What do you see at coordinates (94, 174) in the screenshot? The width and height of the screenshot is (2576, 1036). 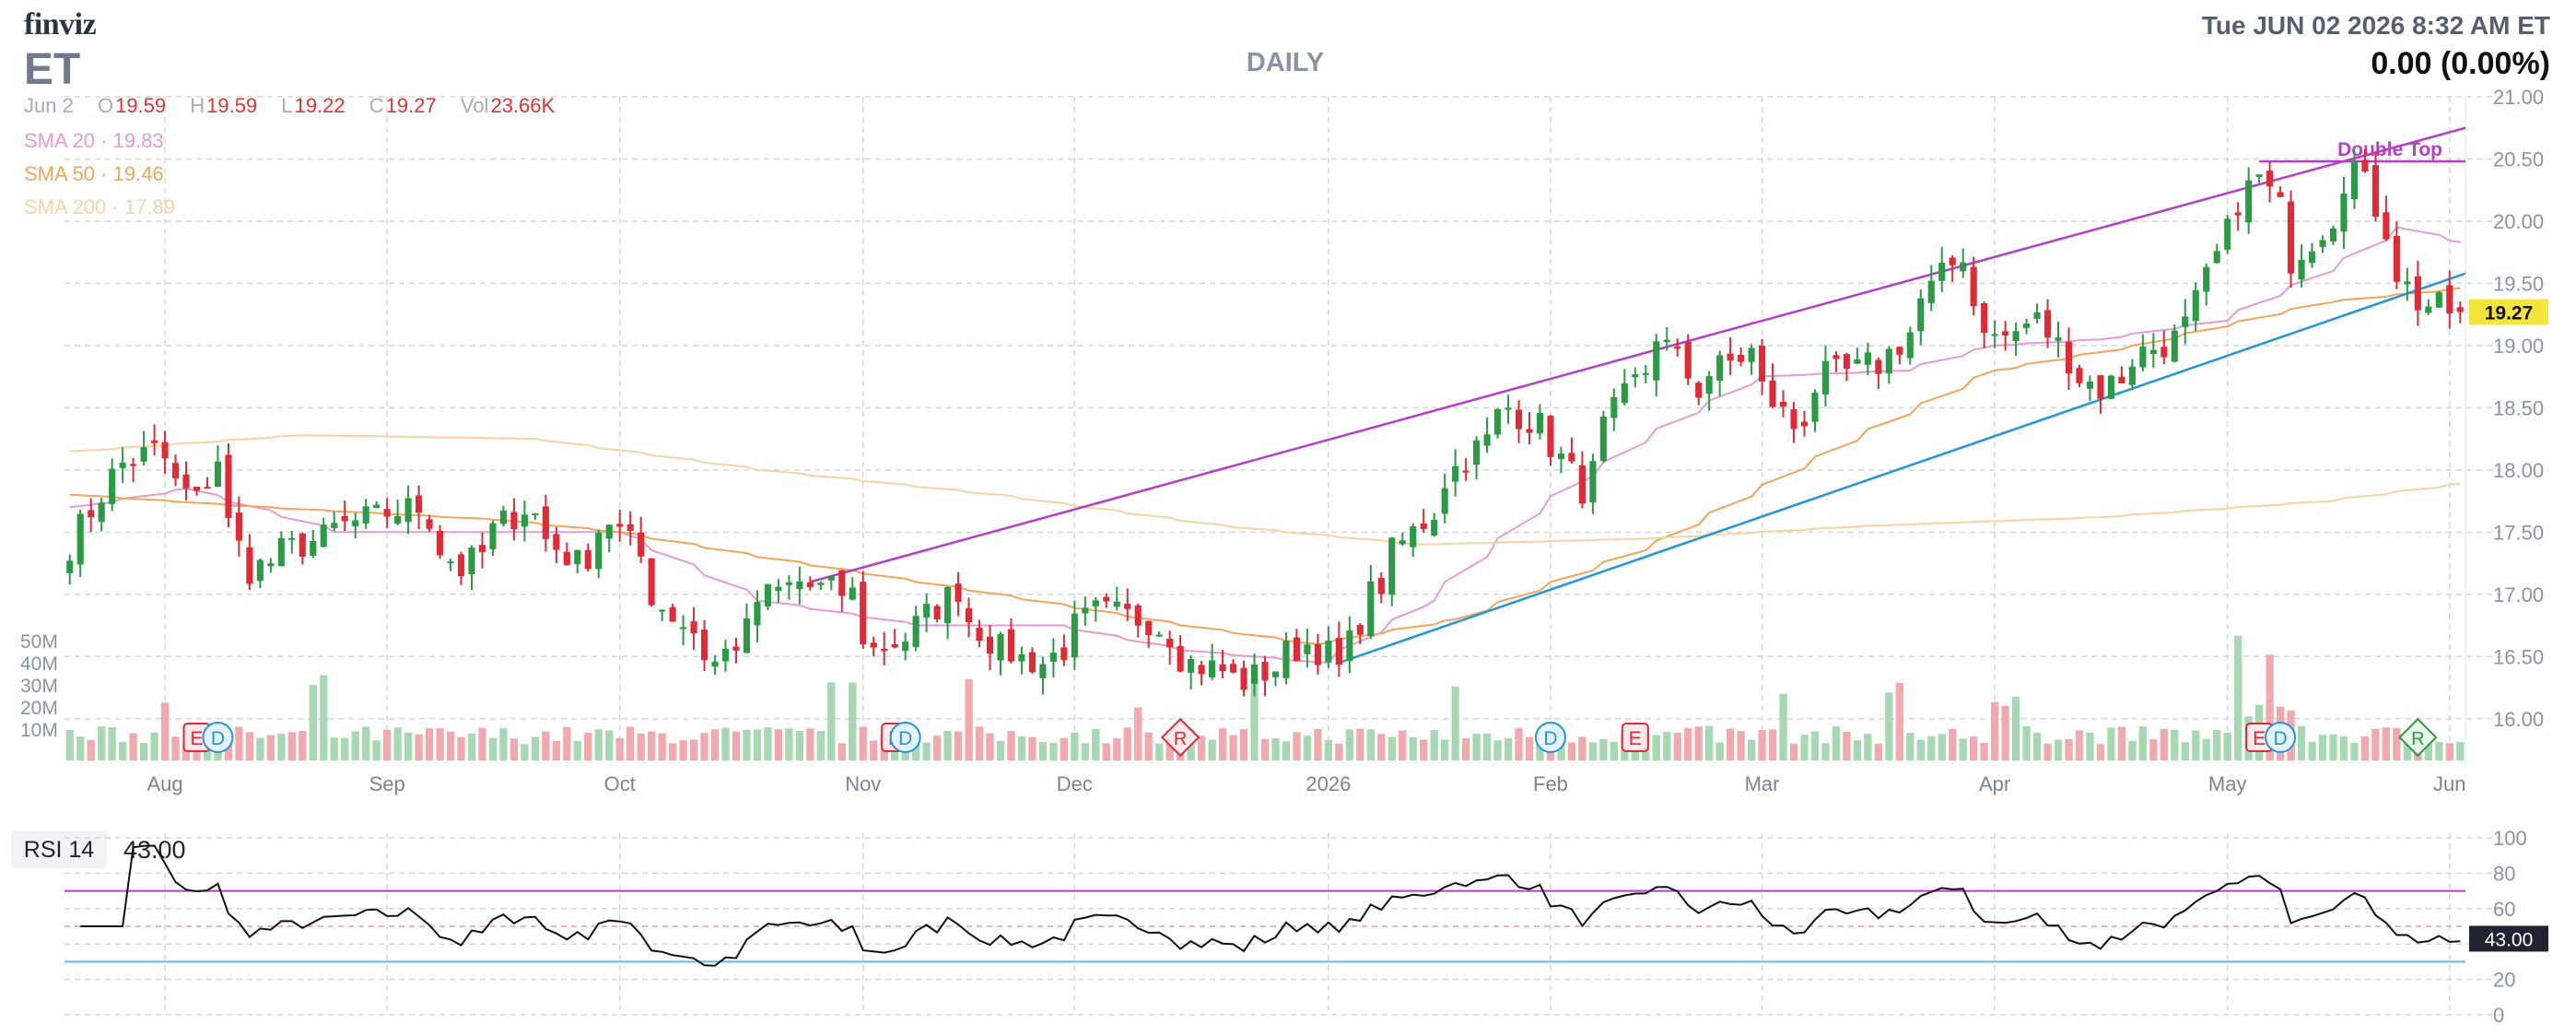 I see `sma50-legend: SMA 50 · 19.46` at bounding box center [94, 174].